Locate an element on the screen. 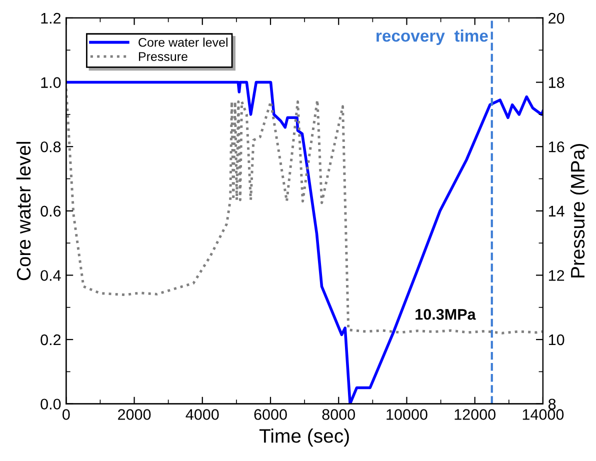 This screenshot has width=596, height=461. legend-label: Pressure is located at coordinates (163, 56).